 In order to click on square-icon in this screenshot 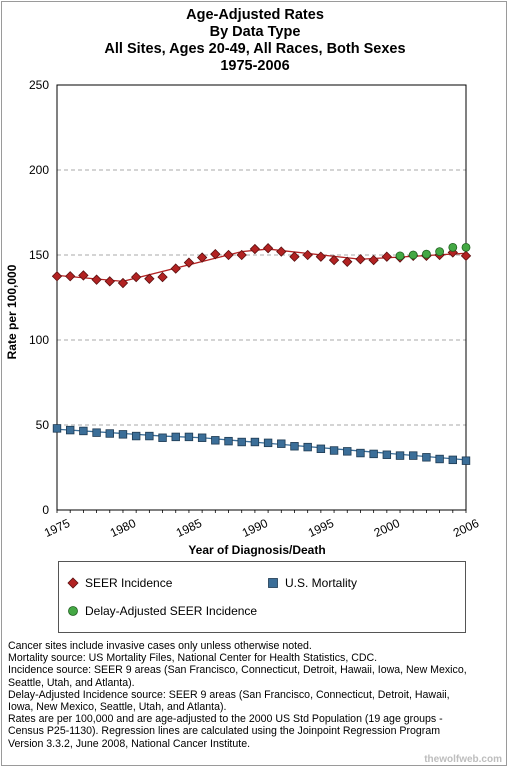, I will do `click(273, 583)`.